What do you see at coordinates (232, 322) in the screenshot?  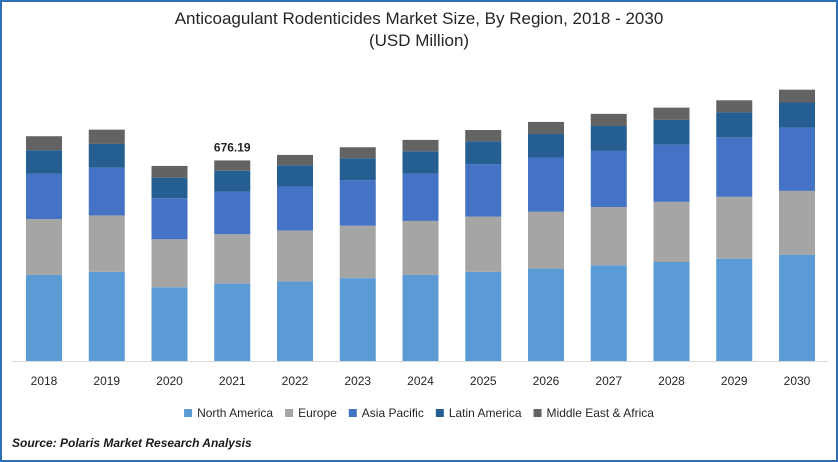 I see `bar-segment-2021-north-america` at bounding box center [232, 322].